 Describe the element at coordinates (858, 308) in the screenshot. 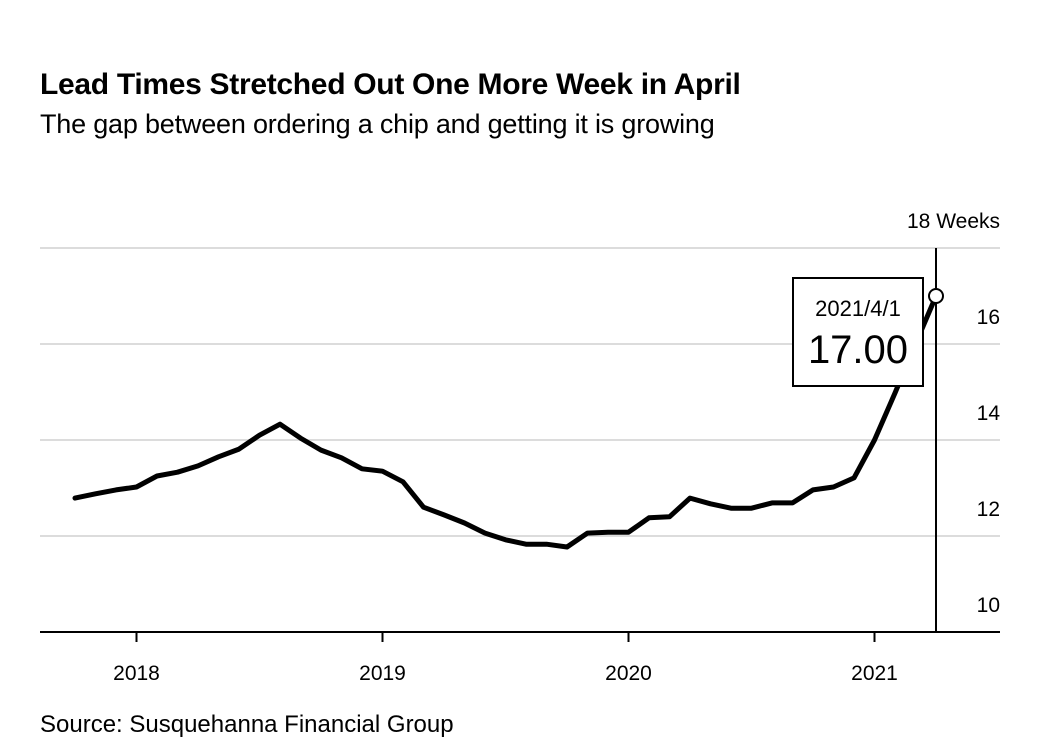

I see `tooltip-date: 2021/4/1` at that location.